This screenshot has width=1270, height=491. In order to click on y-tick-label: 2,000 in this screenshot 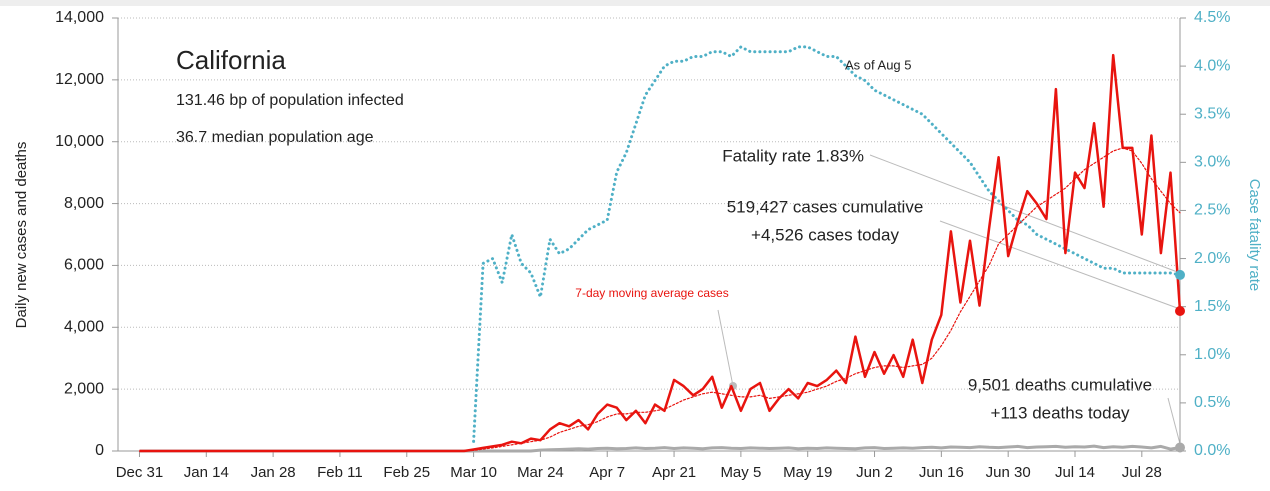, I will do `click(84, 388)`.